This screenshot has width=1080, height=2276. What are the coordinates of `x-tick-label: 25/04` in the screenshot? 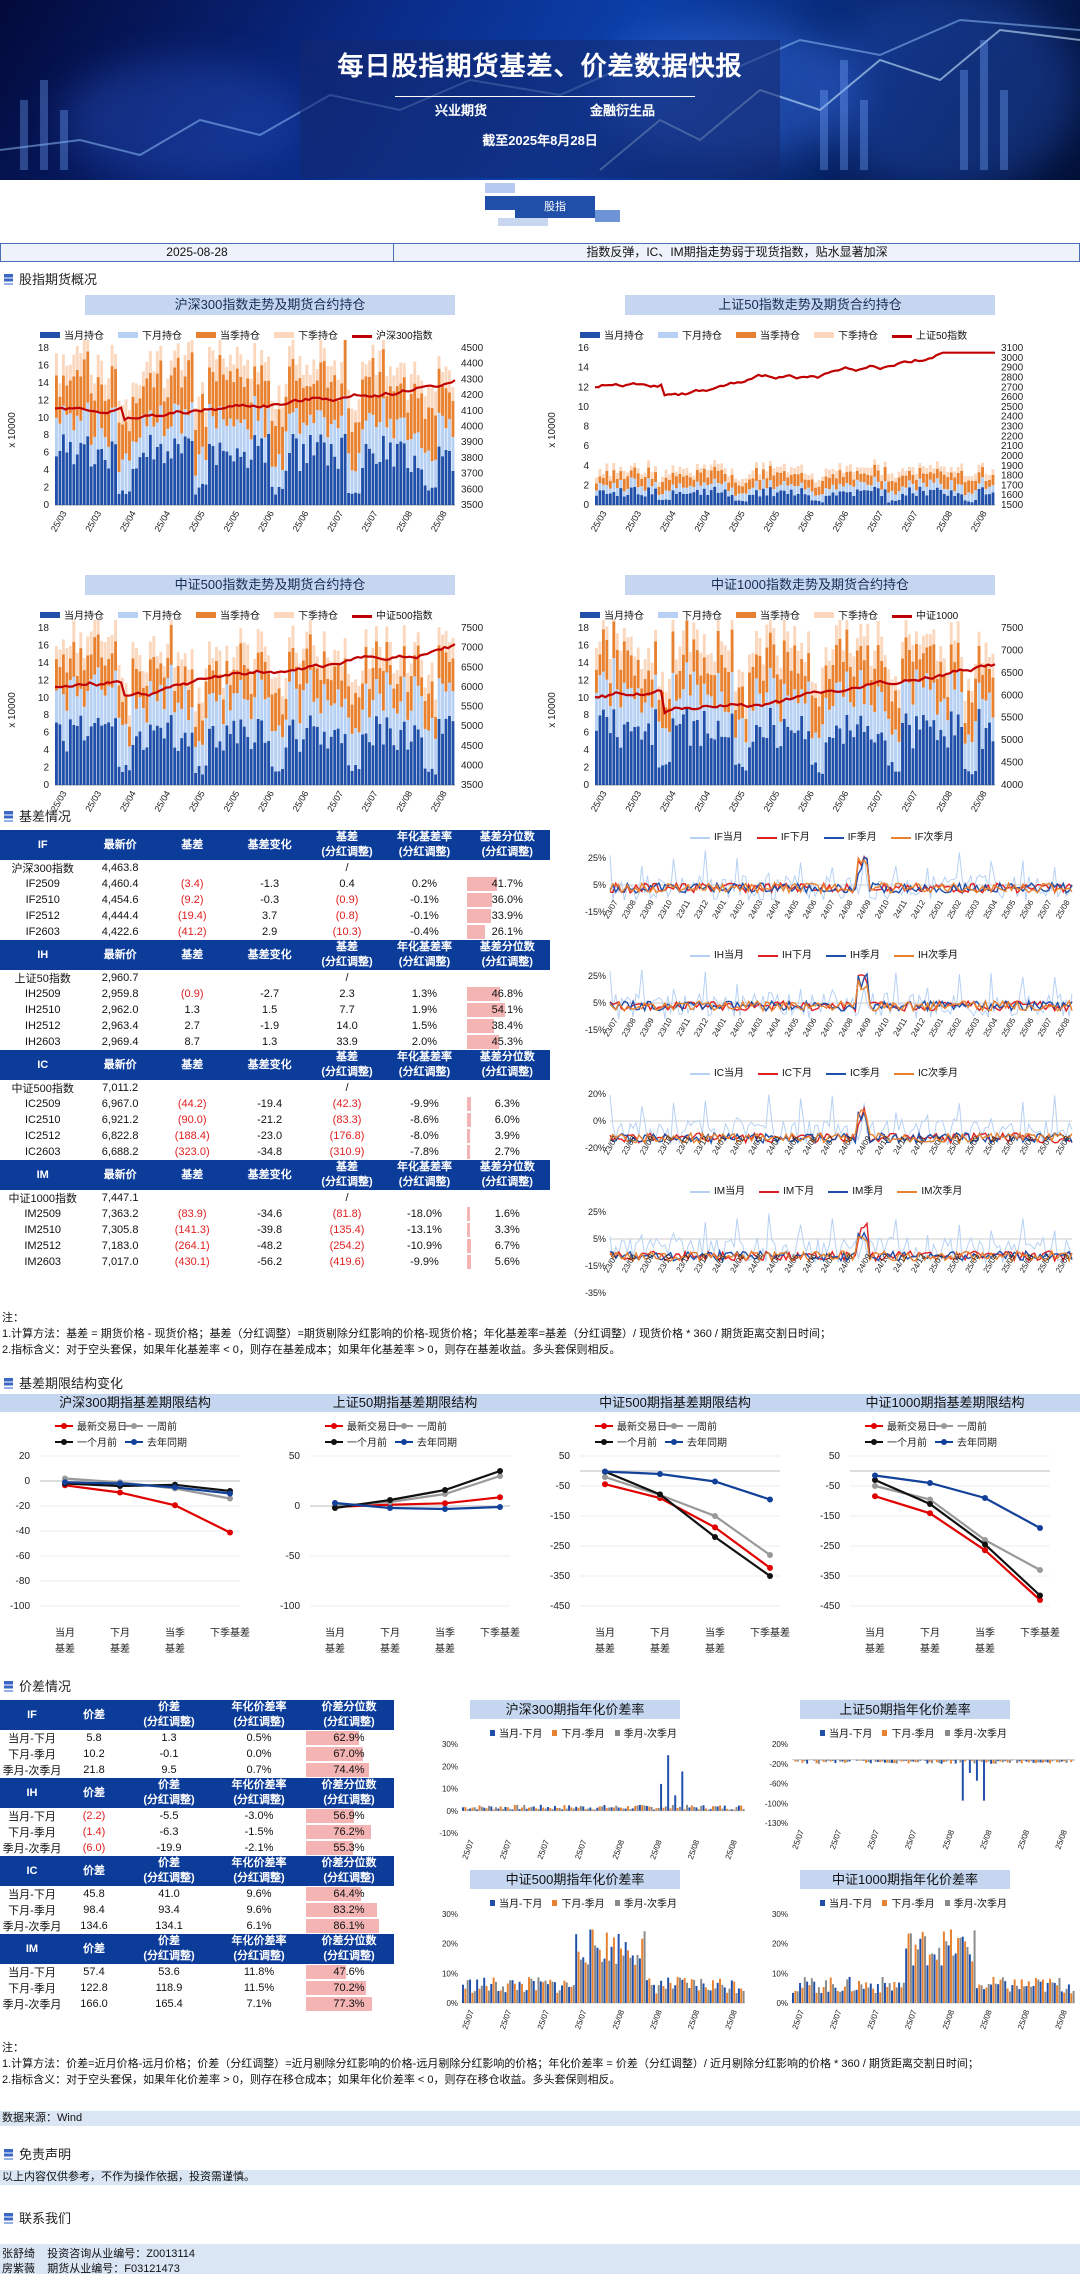 It's located at (991, 909).